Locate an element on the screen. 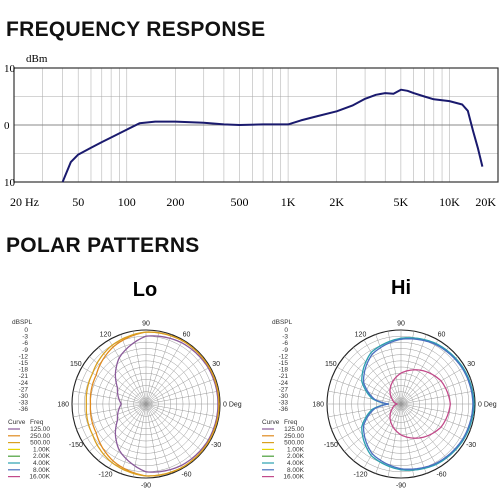 The height and width of the screenshot is (500, 500). db-scale-tick: -36 is located at coordinates (24, 409).